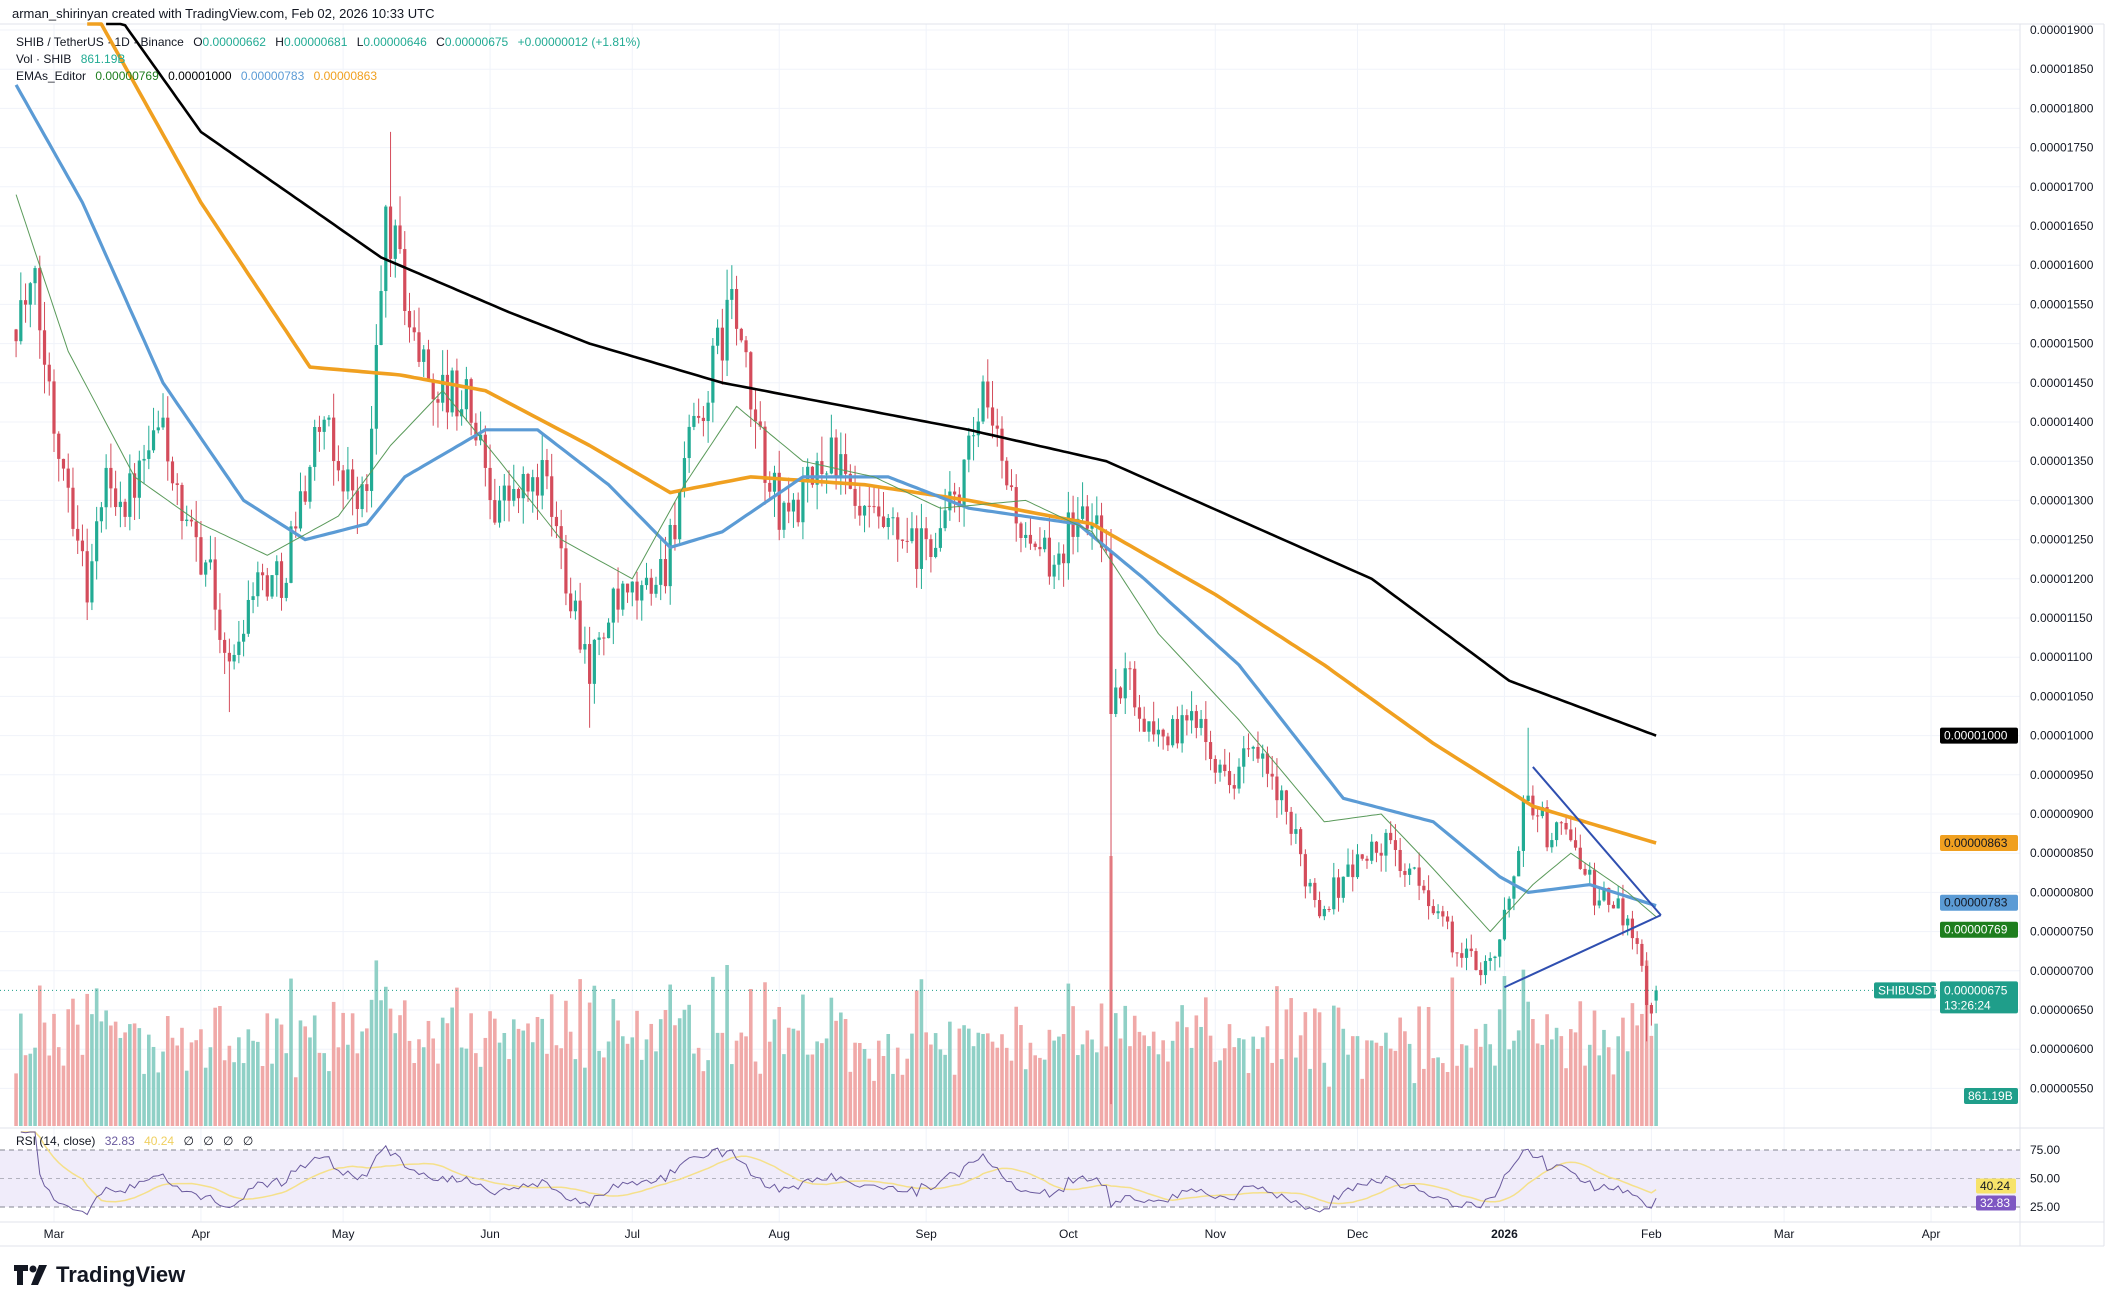  I want to click on symbol-title: SHIB / TetherUS · 1D · Binance, so click(100, 42).